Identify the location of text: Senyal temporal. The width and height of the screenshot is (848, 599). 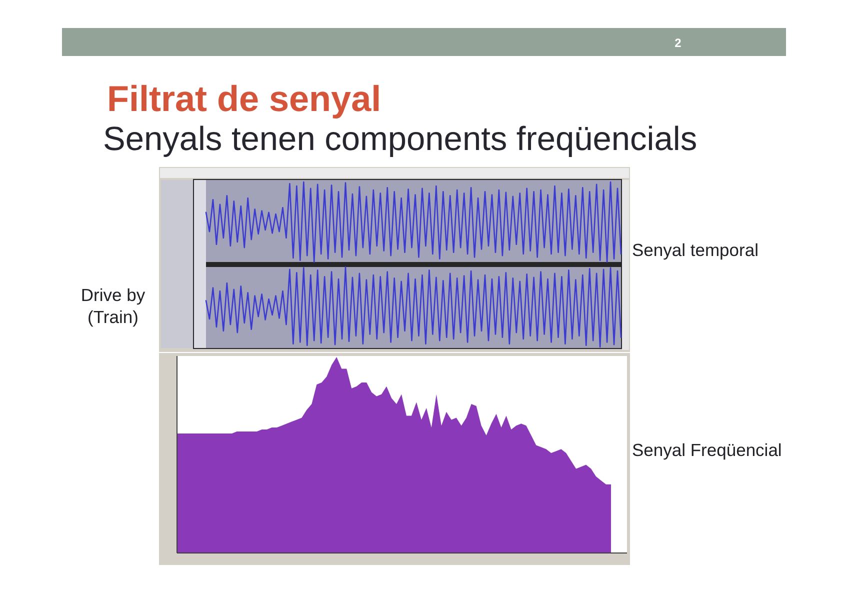
(695, 250).